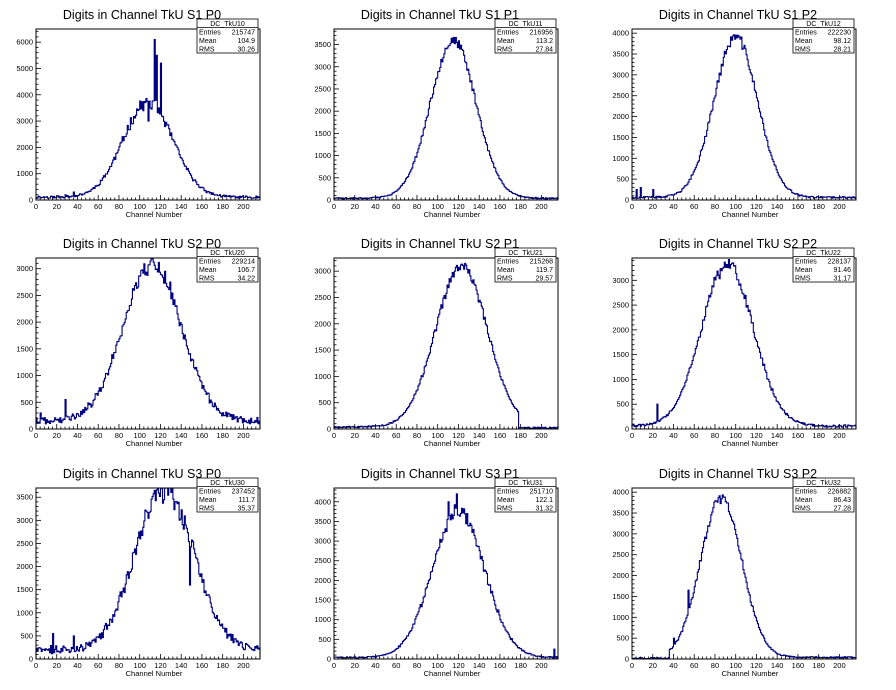 This screenshot has width=896, height=690. I want to click on stats-box-name: DC_TkU21, so click(525, 253).